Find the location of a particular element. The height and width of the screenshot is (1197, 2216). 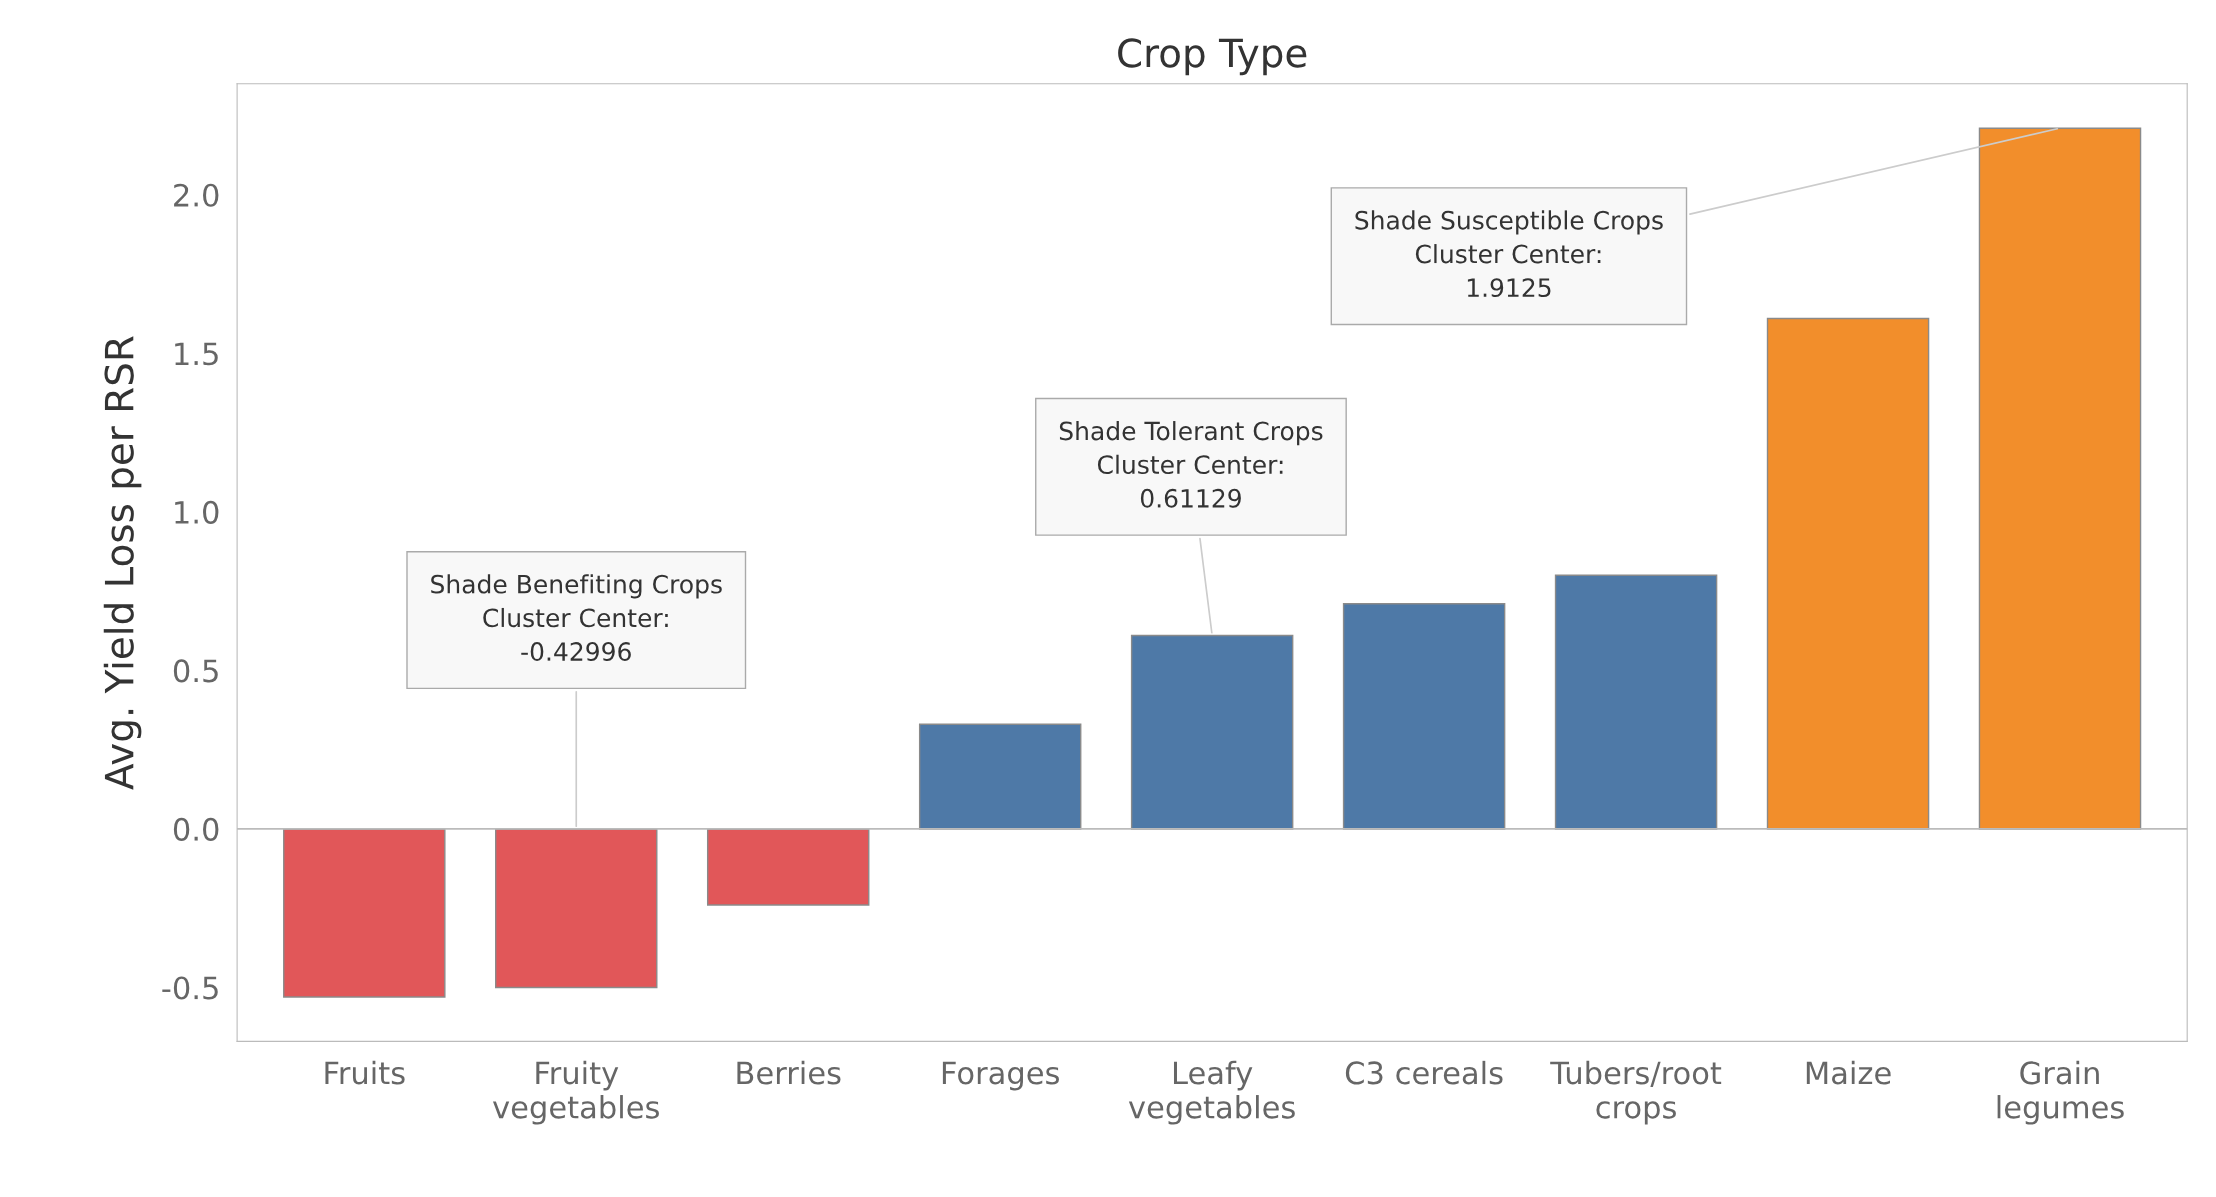

y-axis-title: Avg. Yield Loss per RSR is located at coordinates (122, 563).